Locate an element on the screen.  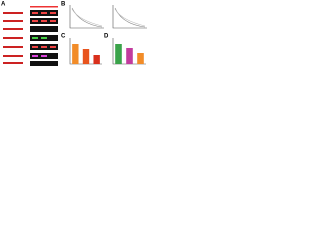
panel-label: B is located at coordinates (63, 5).